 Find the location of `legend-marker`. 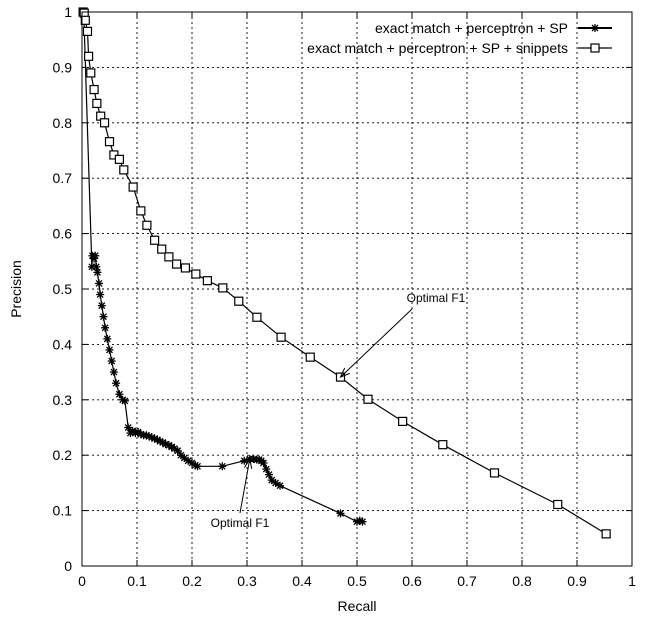

legend-marker is located at coordinates (595, 48).